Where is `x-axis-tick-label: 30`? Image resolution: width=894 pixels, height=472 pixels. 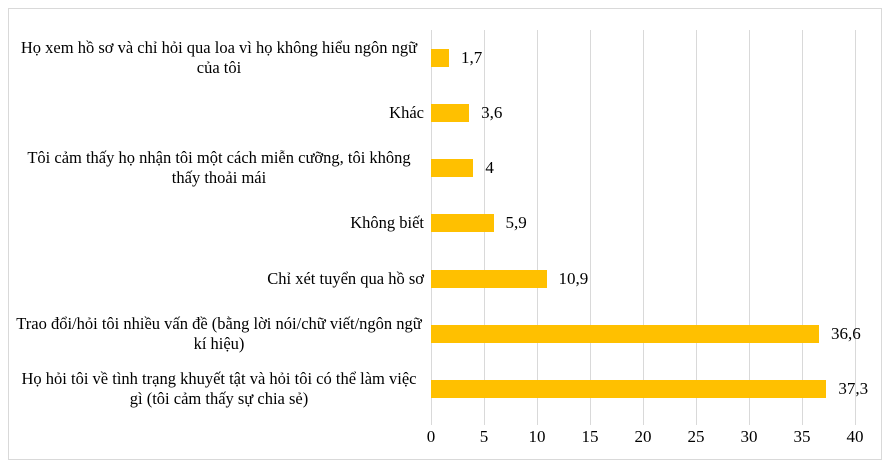
x-axis-tick-label: 30 is located at coordinates (749, 436).